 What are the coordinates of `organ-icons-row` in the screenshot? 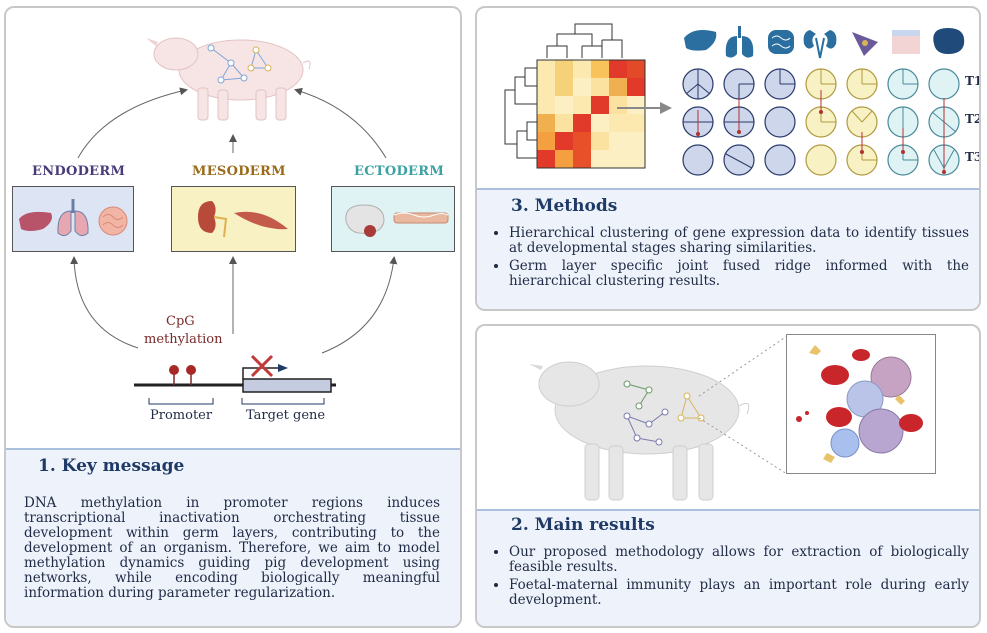 It's located at (824, 42).